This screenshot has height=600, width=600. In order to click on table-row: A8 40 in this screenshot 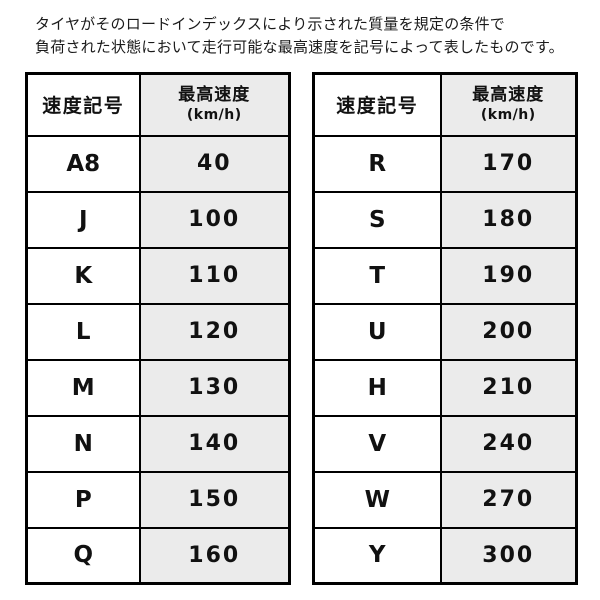, I will do `click(158, 163)`.